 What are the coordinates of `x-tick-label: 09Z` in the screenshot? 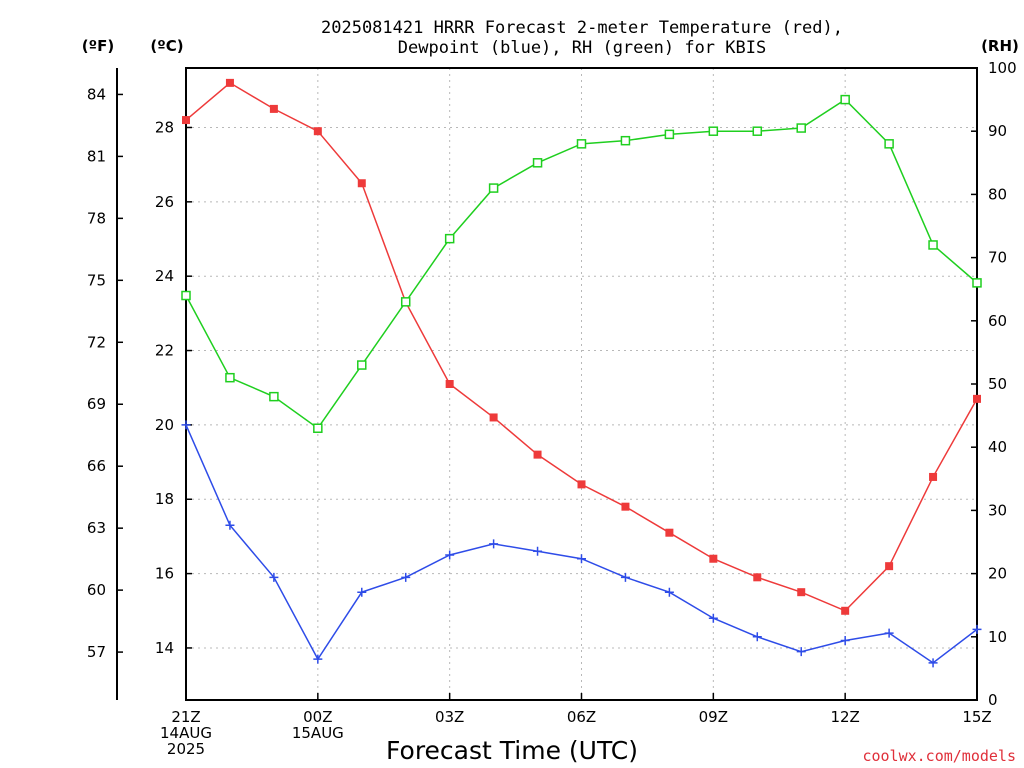 It's located at (713, 717).